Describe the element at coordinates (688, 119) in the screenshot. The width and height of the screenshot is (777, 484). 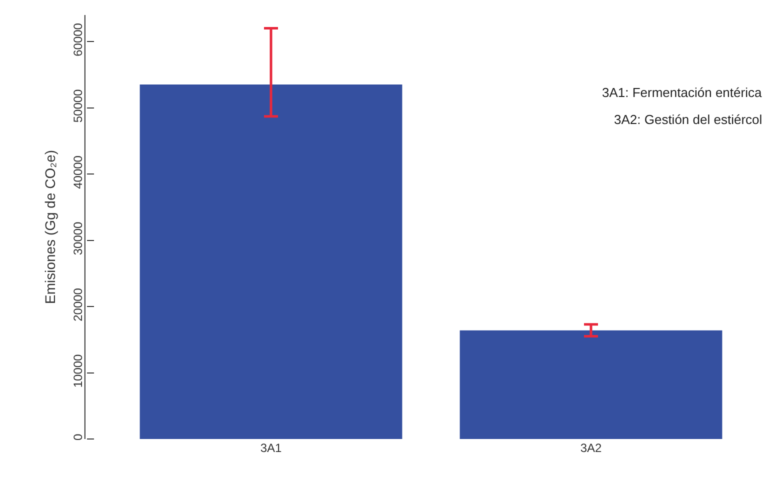
I see `annotation: 3A2: Gestión del estiércol` at that location.